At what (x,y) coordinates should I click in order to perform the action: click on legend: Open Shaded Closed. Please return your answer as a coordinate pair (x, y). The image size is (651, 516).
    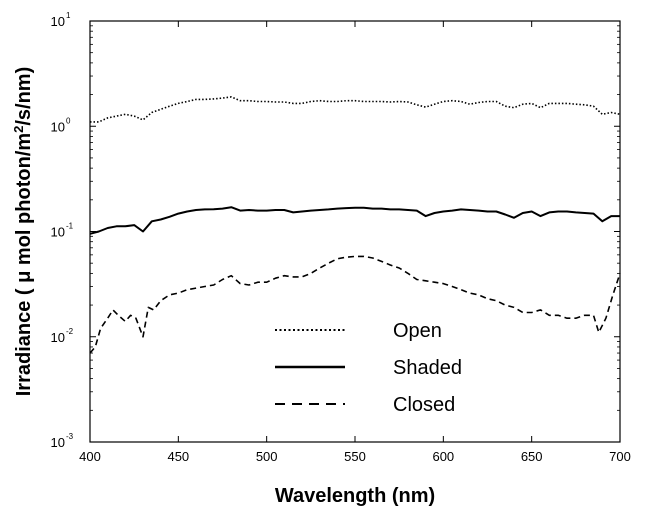
    Looking at the image, I should click on (368, 368).